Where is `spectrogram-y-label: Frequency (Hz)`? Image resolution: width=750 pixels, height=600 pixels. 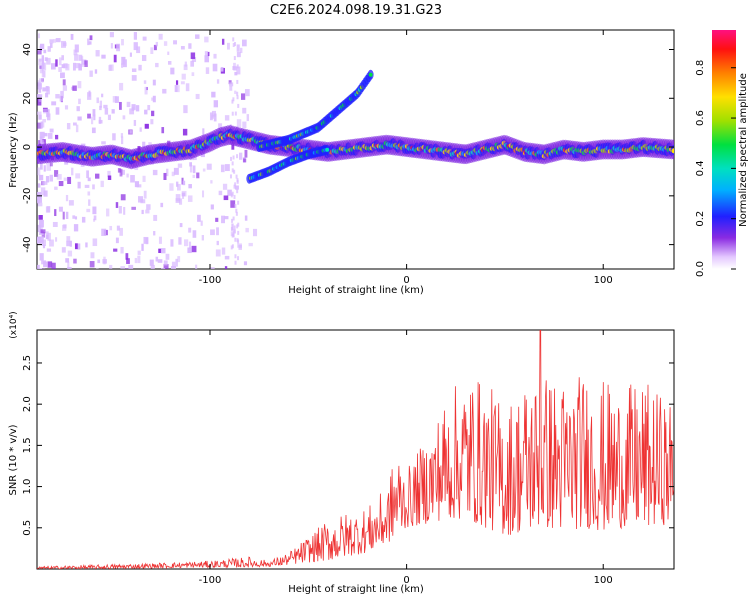
spectrogram-y-label: Frequency (Hz) is located at coordinates (13, 150).